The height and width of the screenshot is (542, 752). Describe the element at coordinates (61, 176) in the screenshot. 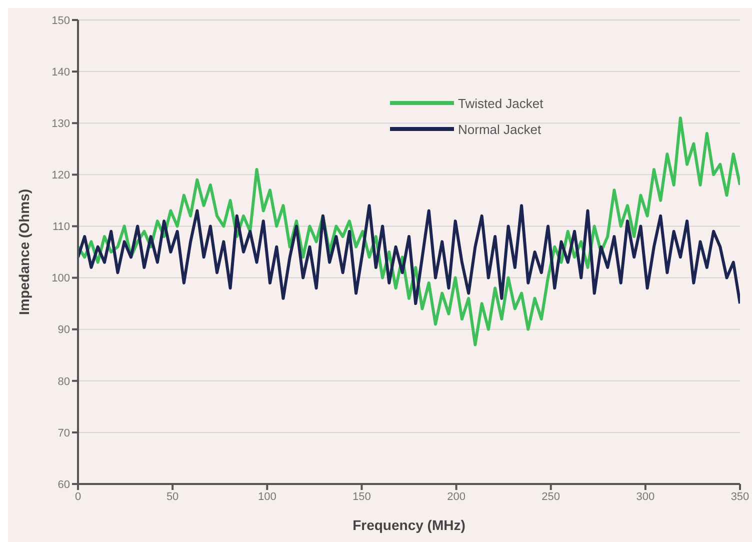

I see `y-tick-label: 120` at that location.